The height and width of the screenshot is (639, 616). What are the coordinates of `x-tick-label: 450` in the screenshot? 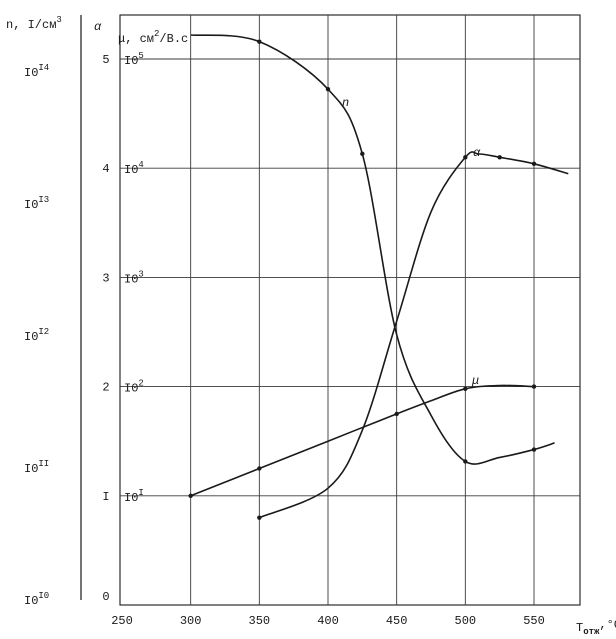 It's located at (397, 621).